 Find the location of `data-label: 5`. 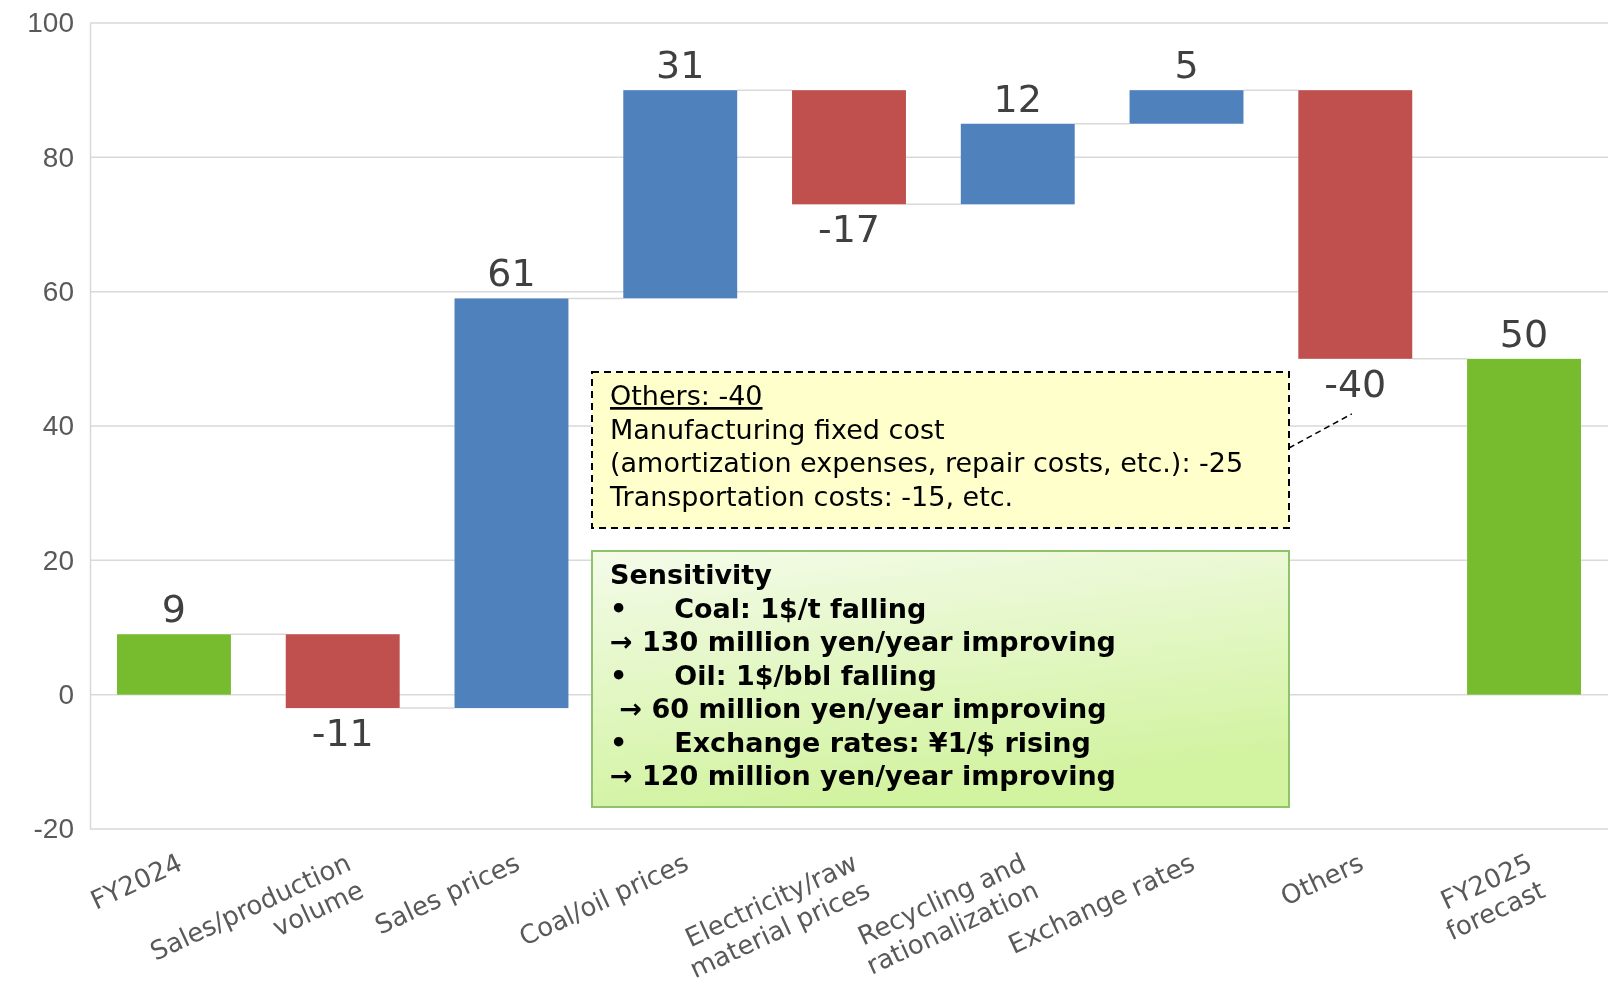

data-label: 5 is located at coordinates (1186, 65).